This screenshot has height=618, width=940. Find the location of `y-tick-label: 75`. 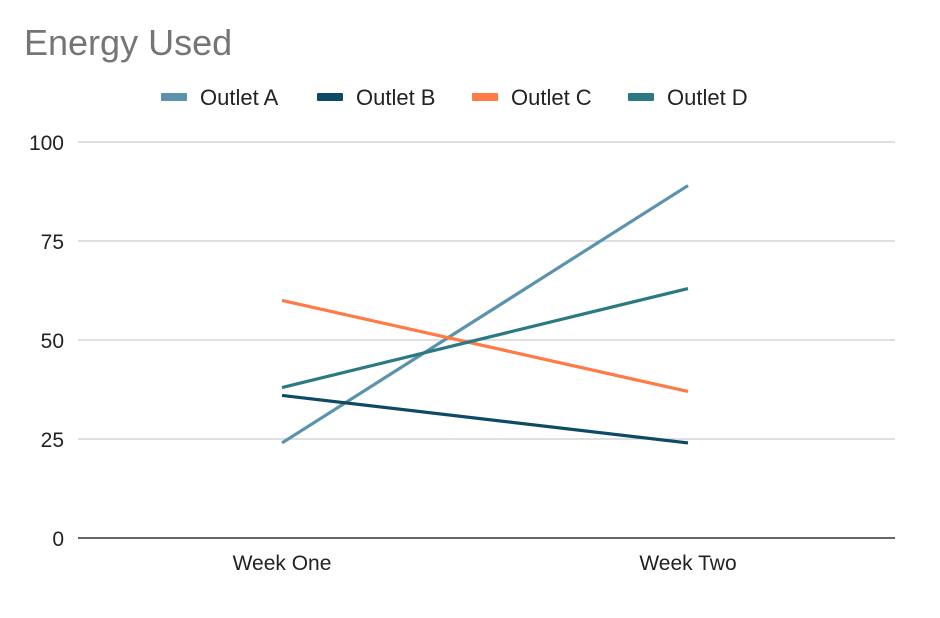

y-tick-label: 75 is located at coordinates (52, 242).